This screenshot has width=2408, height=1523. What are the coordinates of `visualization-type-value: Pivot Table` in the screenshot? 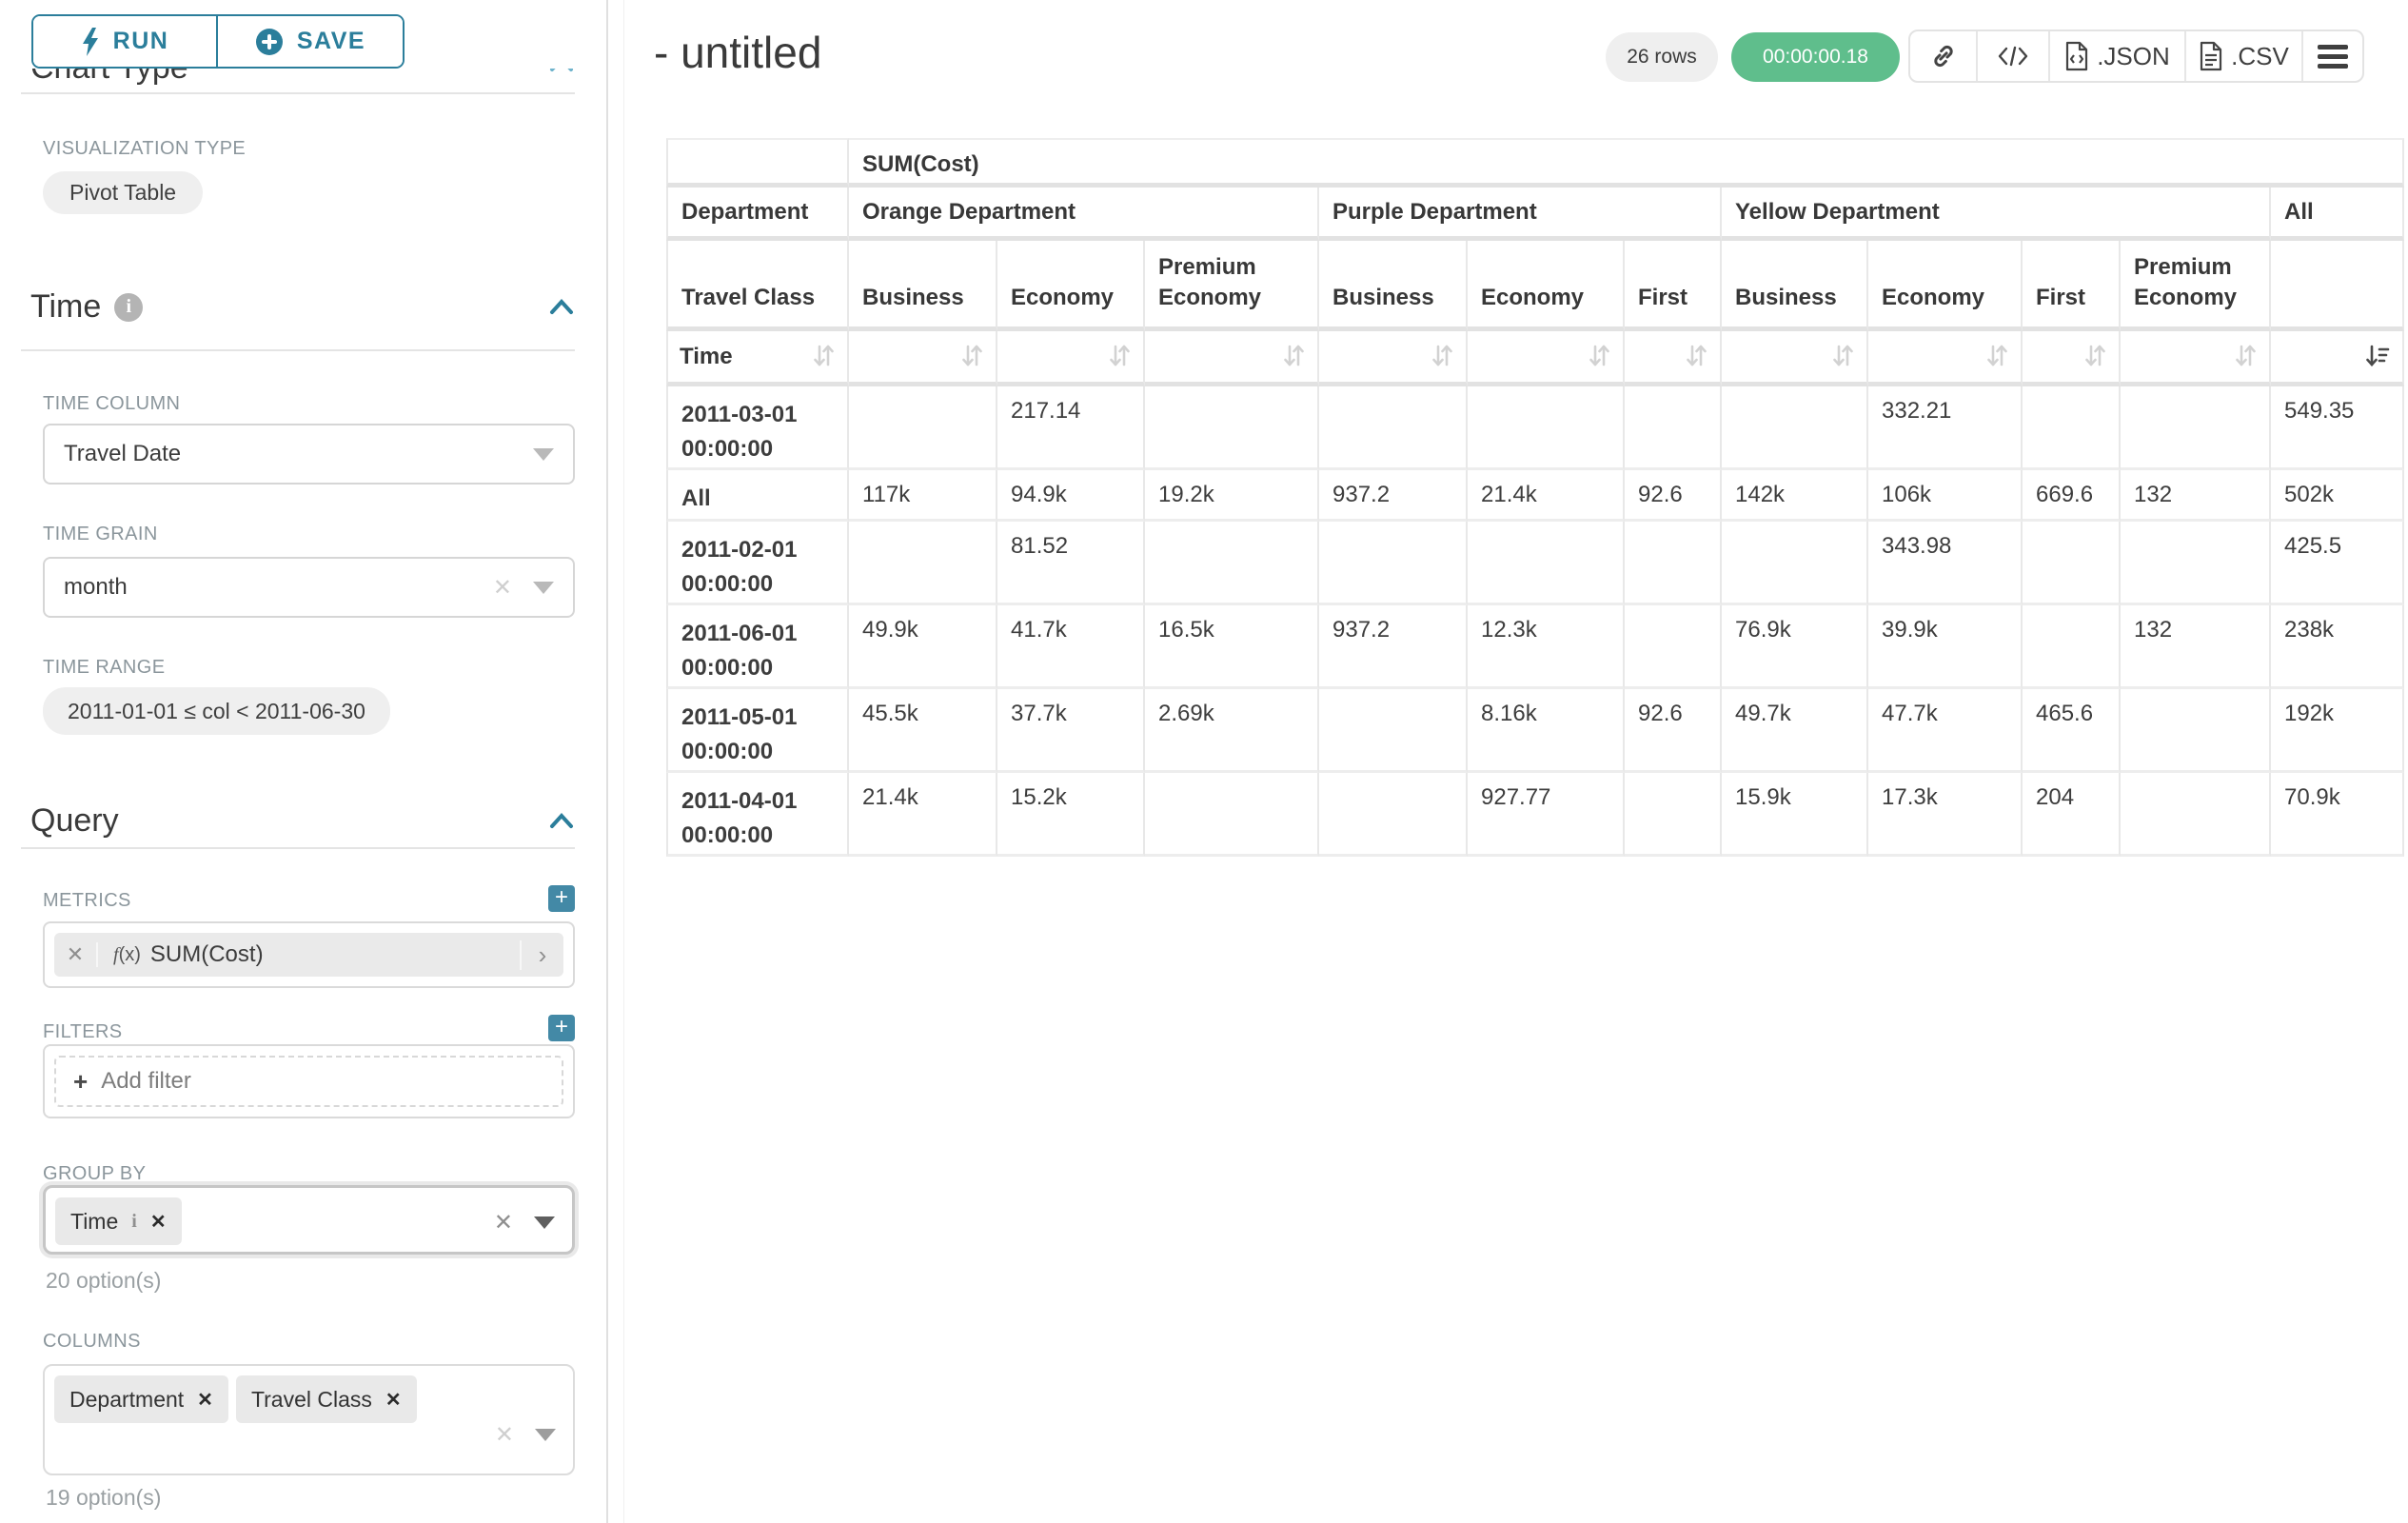 It's located at (123, 193).